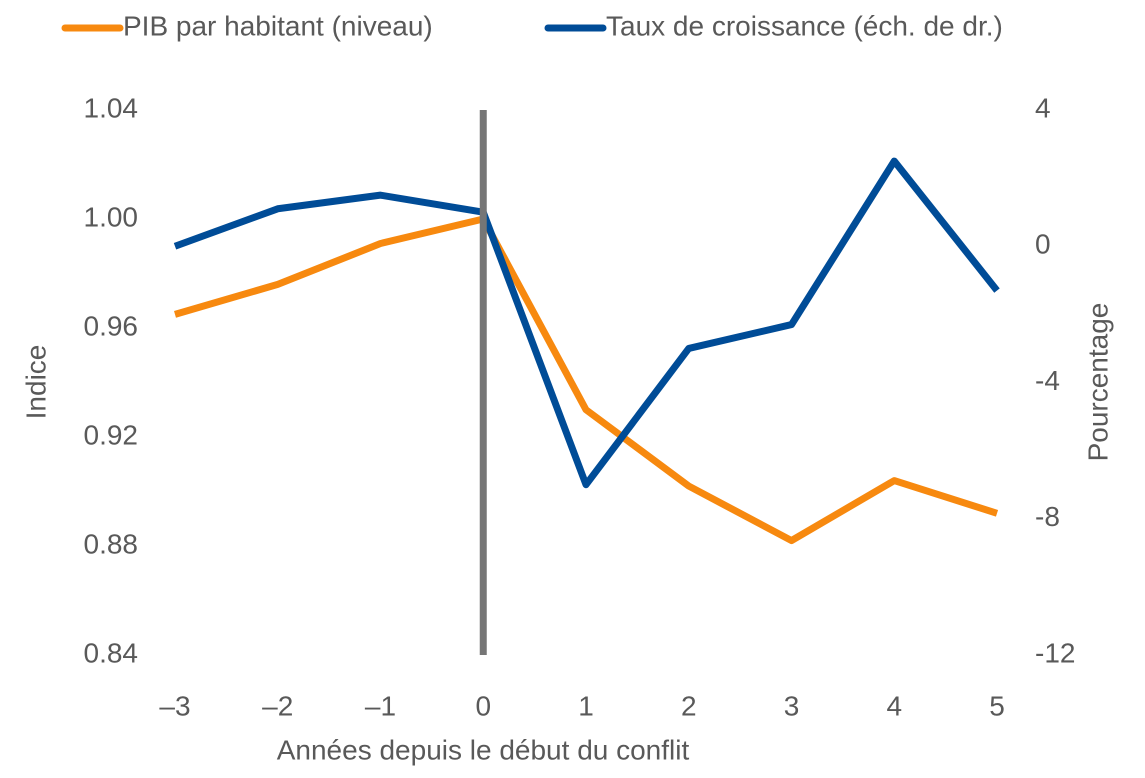 Image resolution: width=1145 pixels, height=778 pixels. Describe the element at coordinates (277, 705) in the screenshot. I see `x-tick-label: –2` at that location.